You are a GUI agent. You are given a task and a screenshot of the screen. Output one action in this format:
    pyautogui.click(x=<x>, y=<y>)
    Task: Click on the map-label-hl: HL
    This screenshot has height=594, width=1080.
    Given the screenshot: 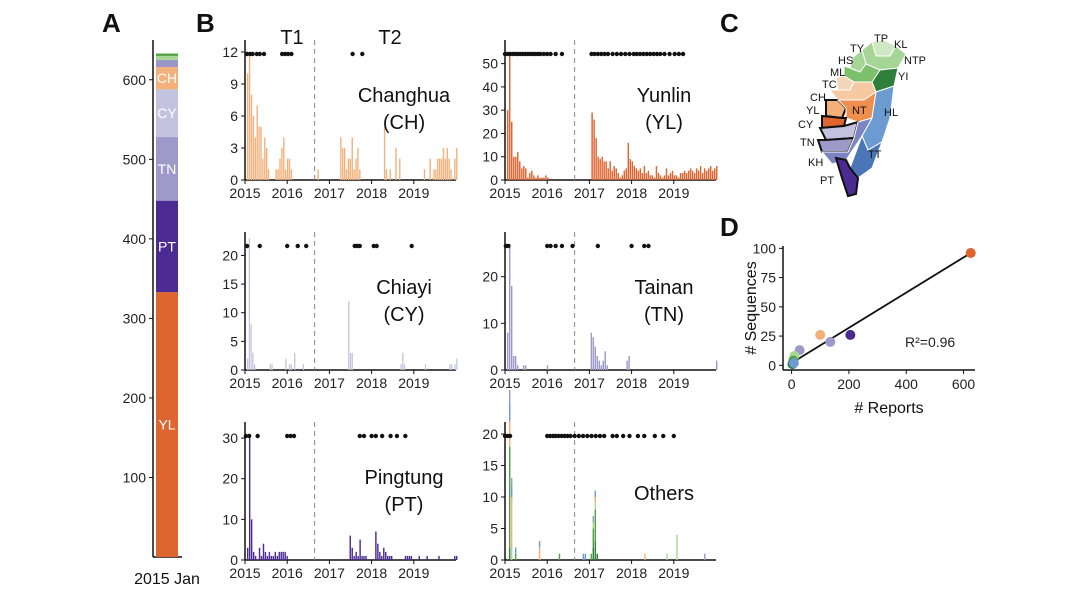 What is the action you would take?
    pyautogui.click(x=891, y=113)
    